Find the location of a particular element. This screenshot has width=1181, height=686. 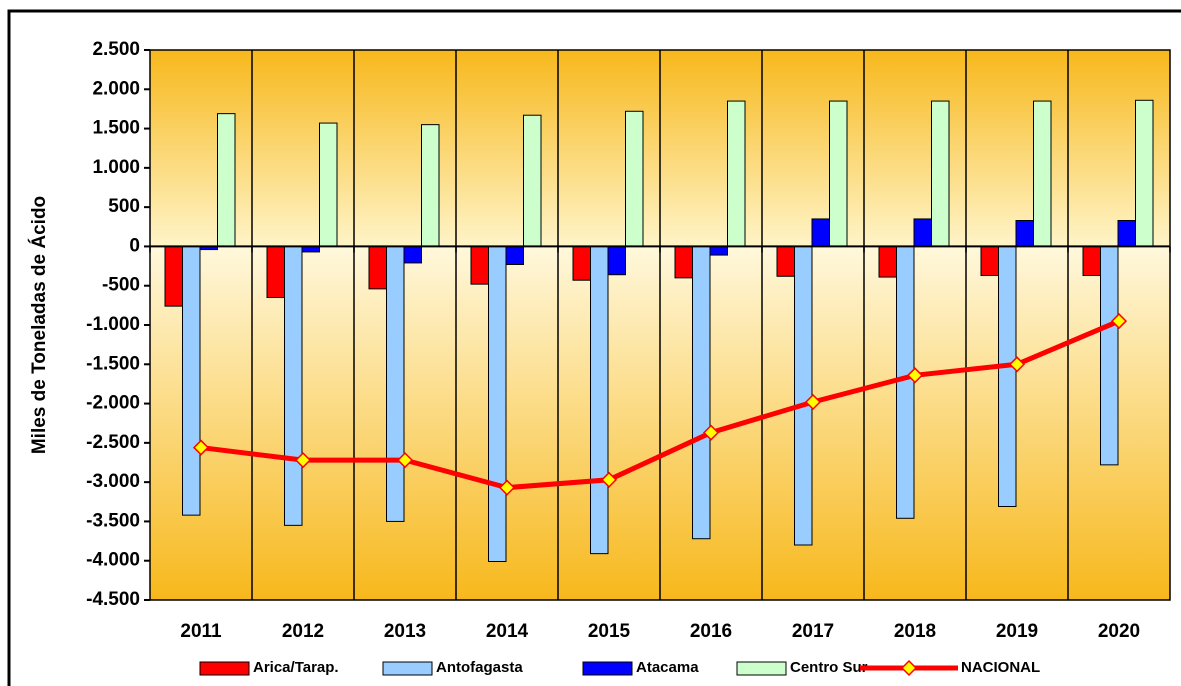

y-tick-label: -4.500 is located at coordinates (113, 599).